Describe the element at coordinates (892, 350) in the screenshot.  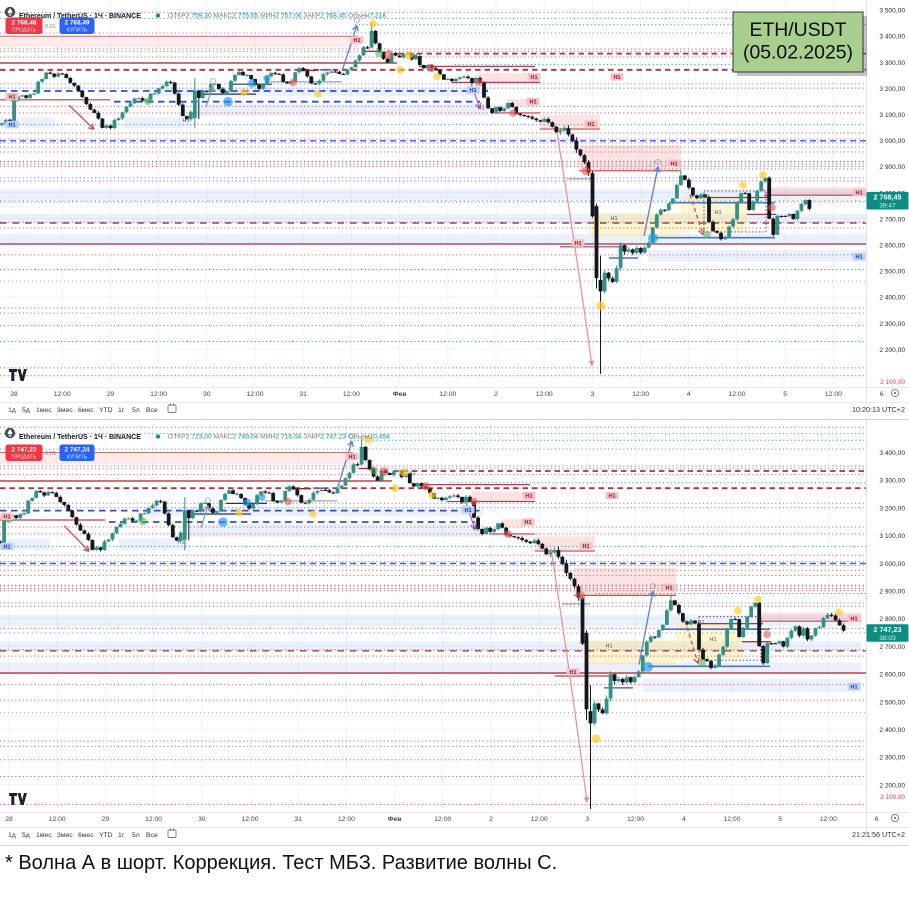
I see `svg-text: 2 200,00` at that location.